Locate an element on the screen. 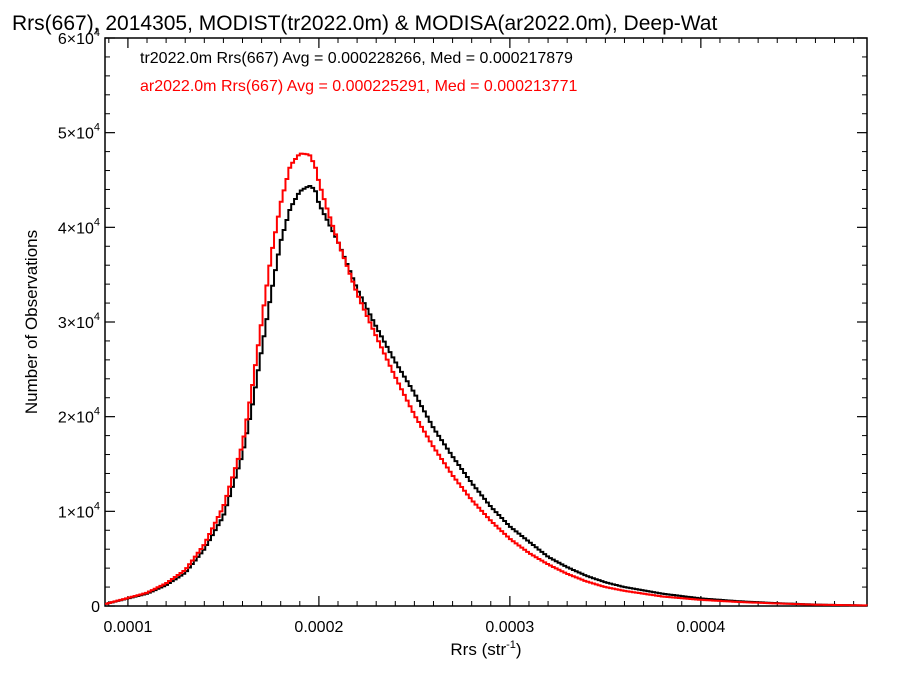 This screenshot has height=675, width=900. x-axis-label-close: ) is located at coordinates (519, 649).